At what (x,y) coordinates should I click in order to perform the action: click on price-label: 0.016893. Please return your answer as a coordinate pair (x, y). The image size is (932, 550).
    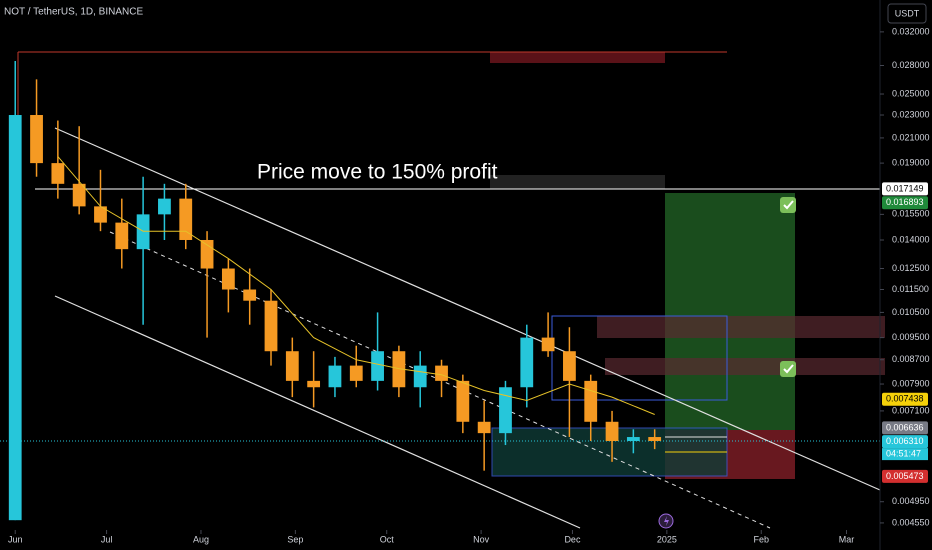
    Looking at the image, I should click on (905, 202).